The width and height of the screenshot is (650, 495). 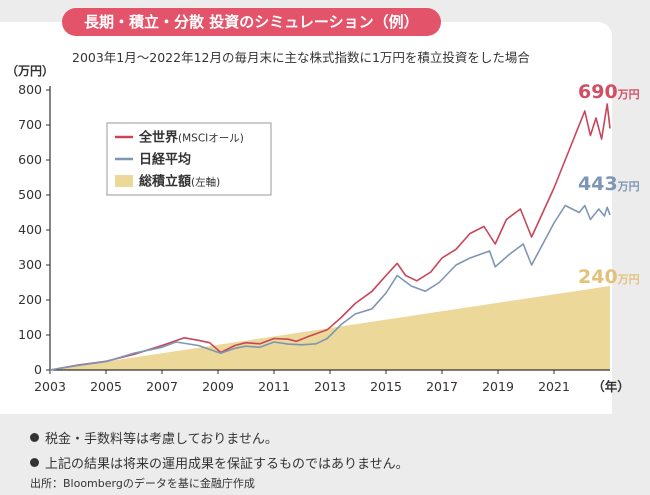 I want to click on end-value-label-nikkei: 443万円, so click(x=609, y=184).